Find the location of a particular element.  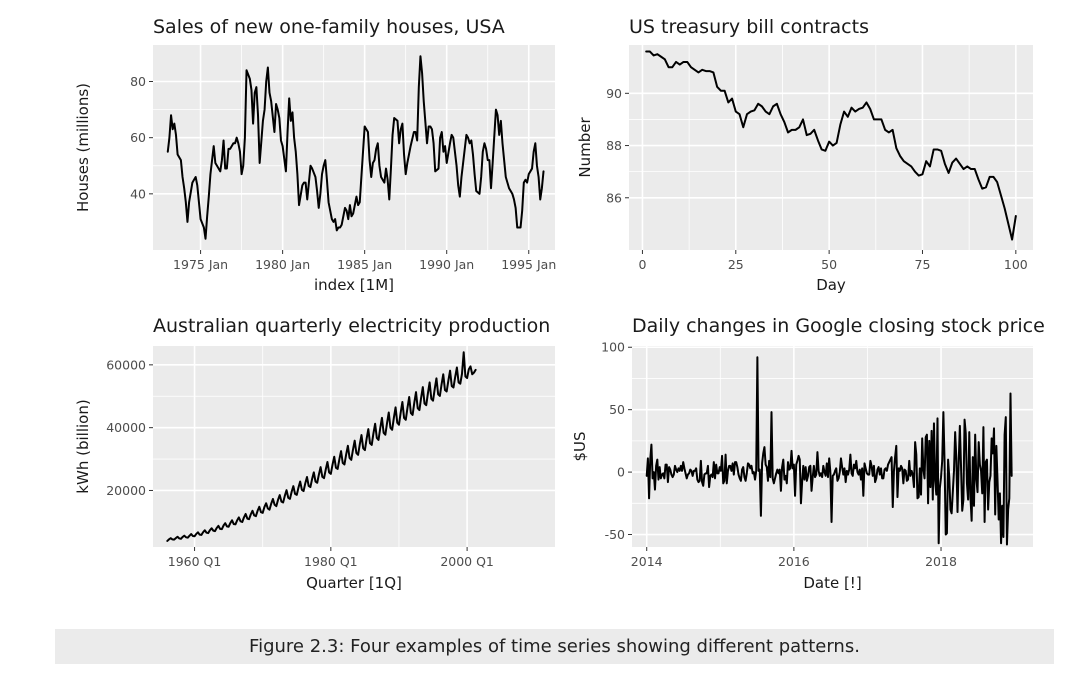

y-tick-label: 20000 is located at coordinates (126, 490).